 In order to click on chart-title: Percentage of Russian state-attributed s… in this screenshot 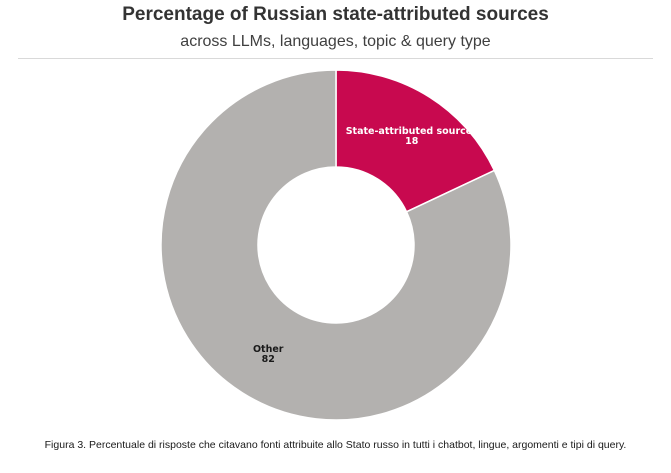, I will do `click(335, 14)`.